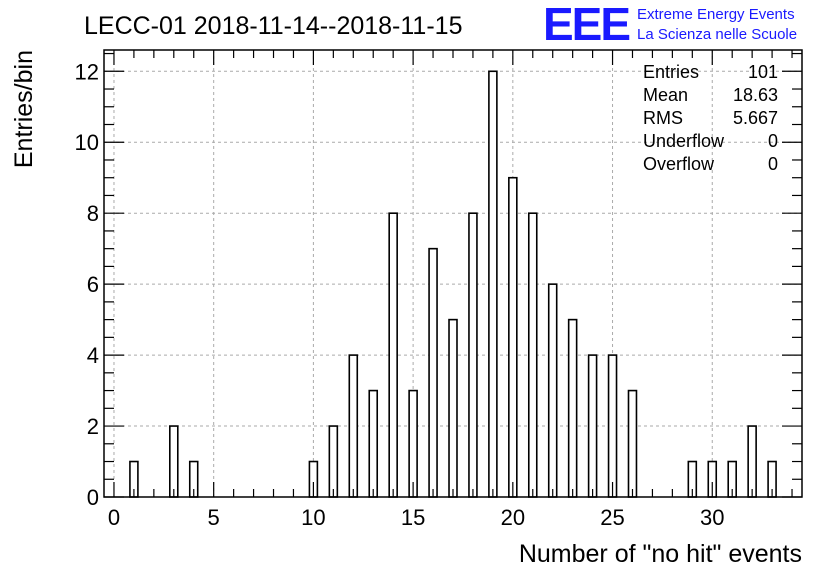 This screenshot has width=836, height=572. Describe the element at coordinates (24, 109) in the screenshot. I see `y-axis-title: Entries/bin` at that location.